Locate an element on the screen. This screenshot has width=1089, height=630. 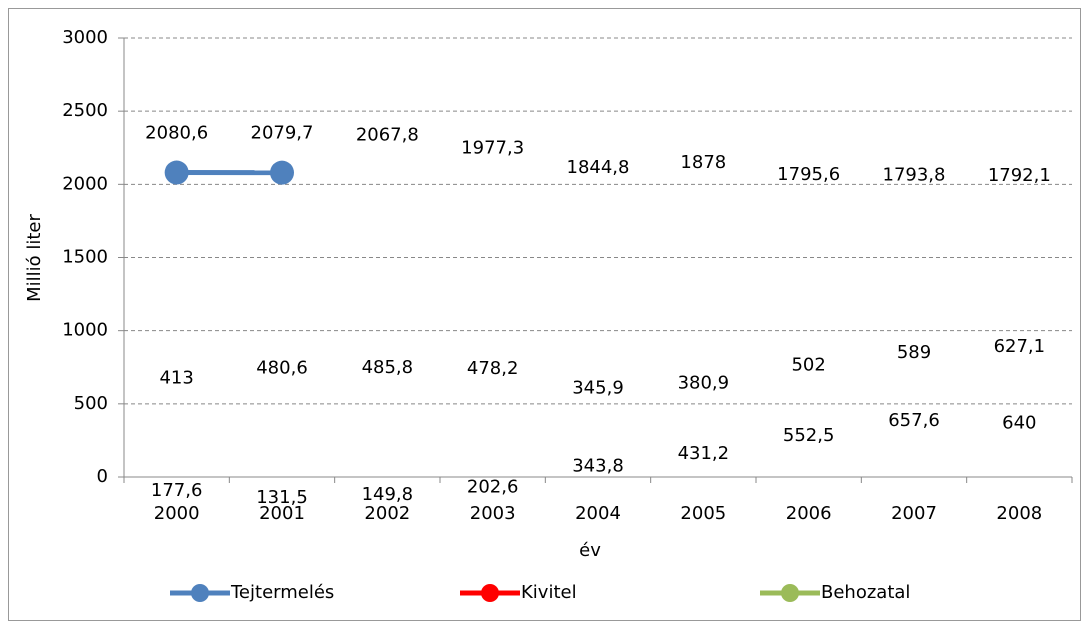
y-tick-label: 1000 is located at coordinates (85, 330).